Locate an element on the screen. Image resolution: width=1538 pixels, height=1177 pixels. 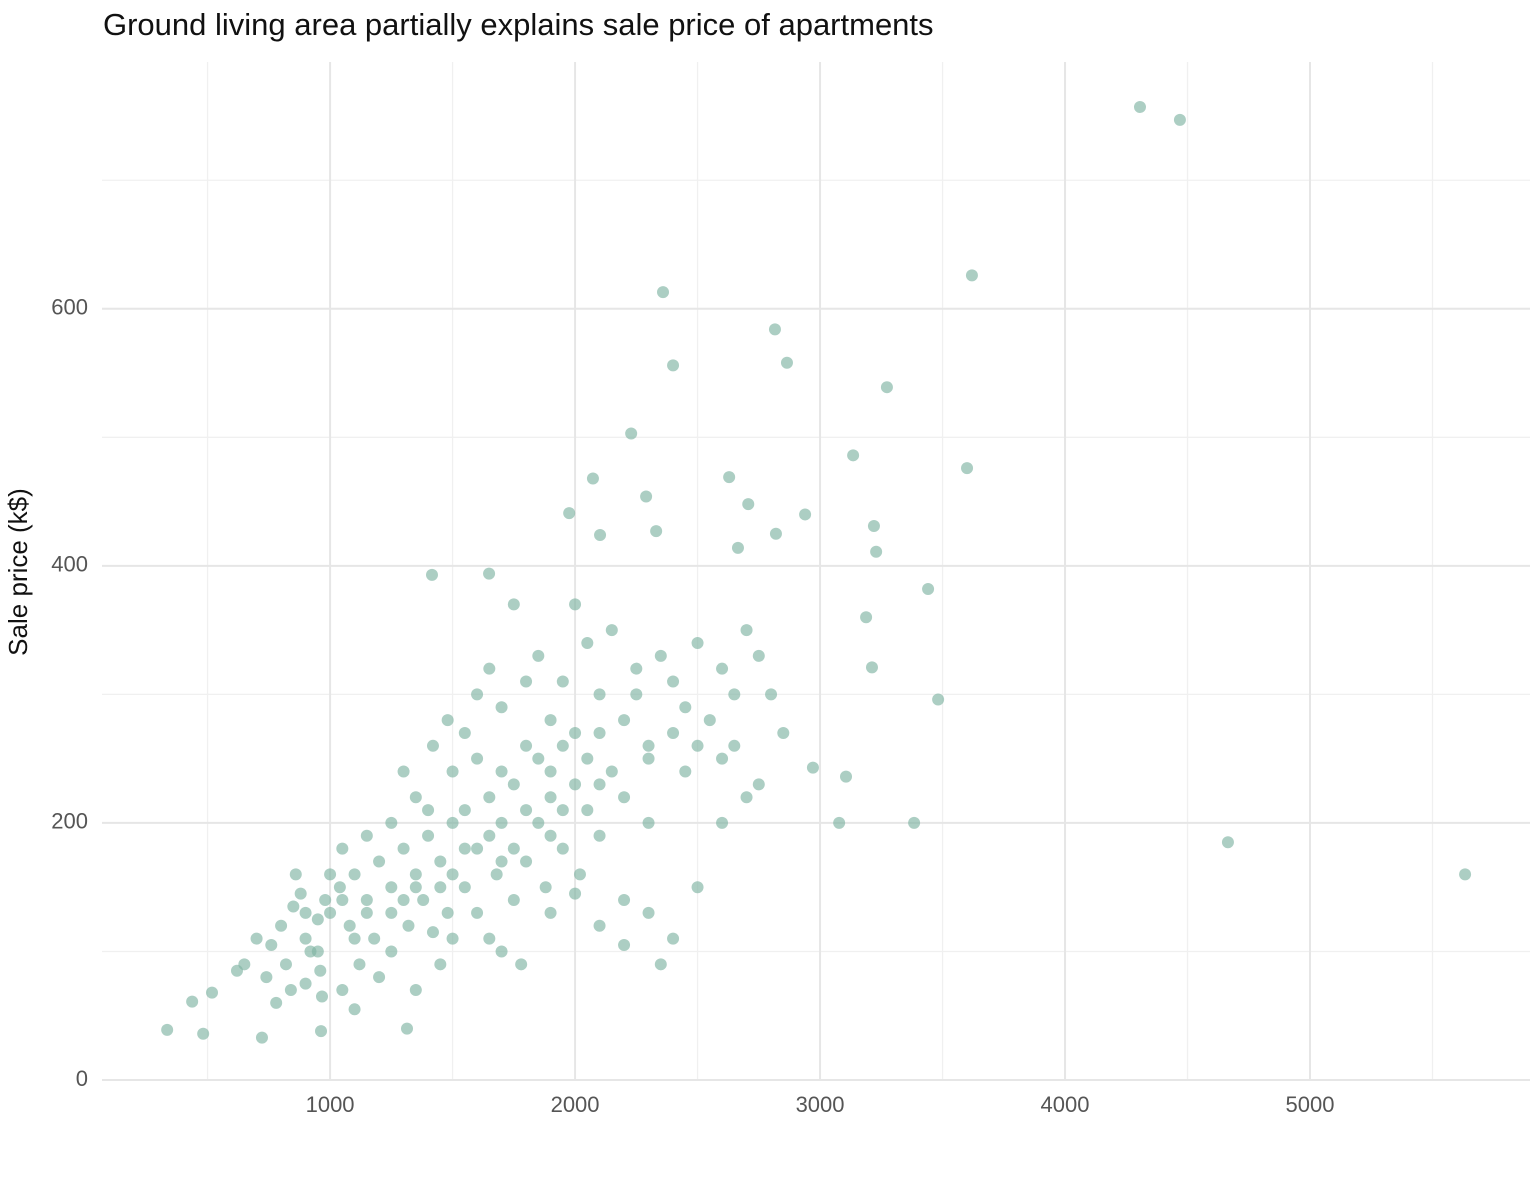
y-tick-label: 400 is located at coordinates (69, 564).